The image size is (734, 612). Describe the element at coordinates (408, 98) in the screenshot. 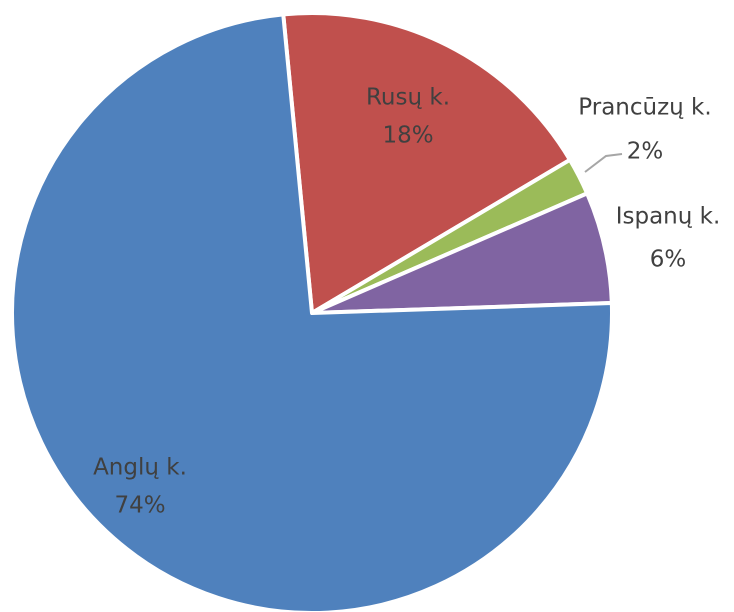

I see `slice-label: Rusų k.` at that location.